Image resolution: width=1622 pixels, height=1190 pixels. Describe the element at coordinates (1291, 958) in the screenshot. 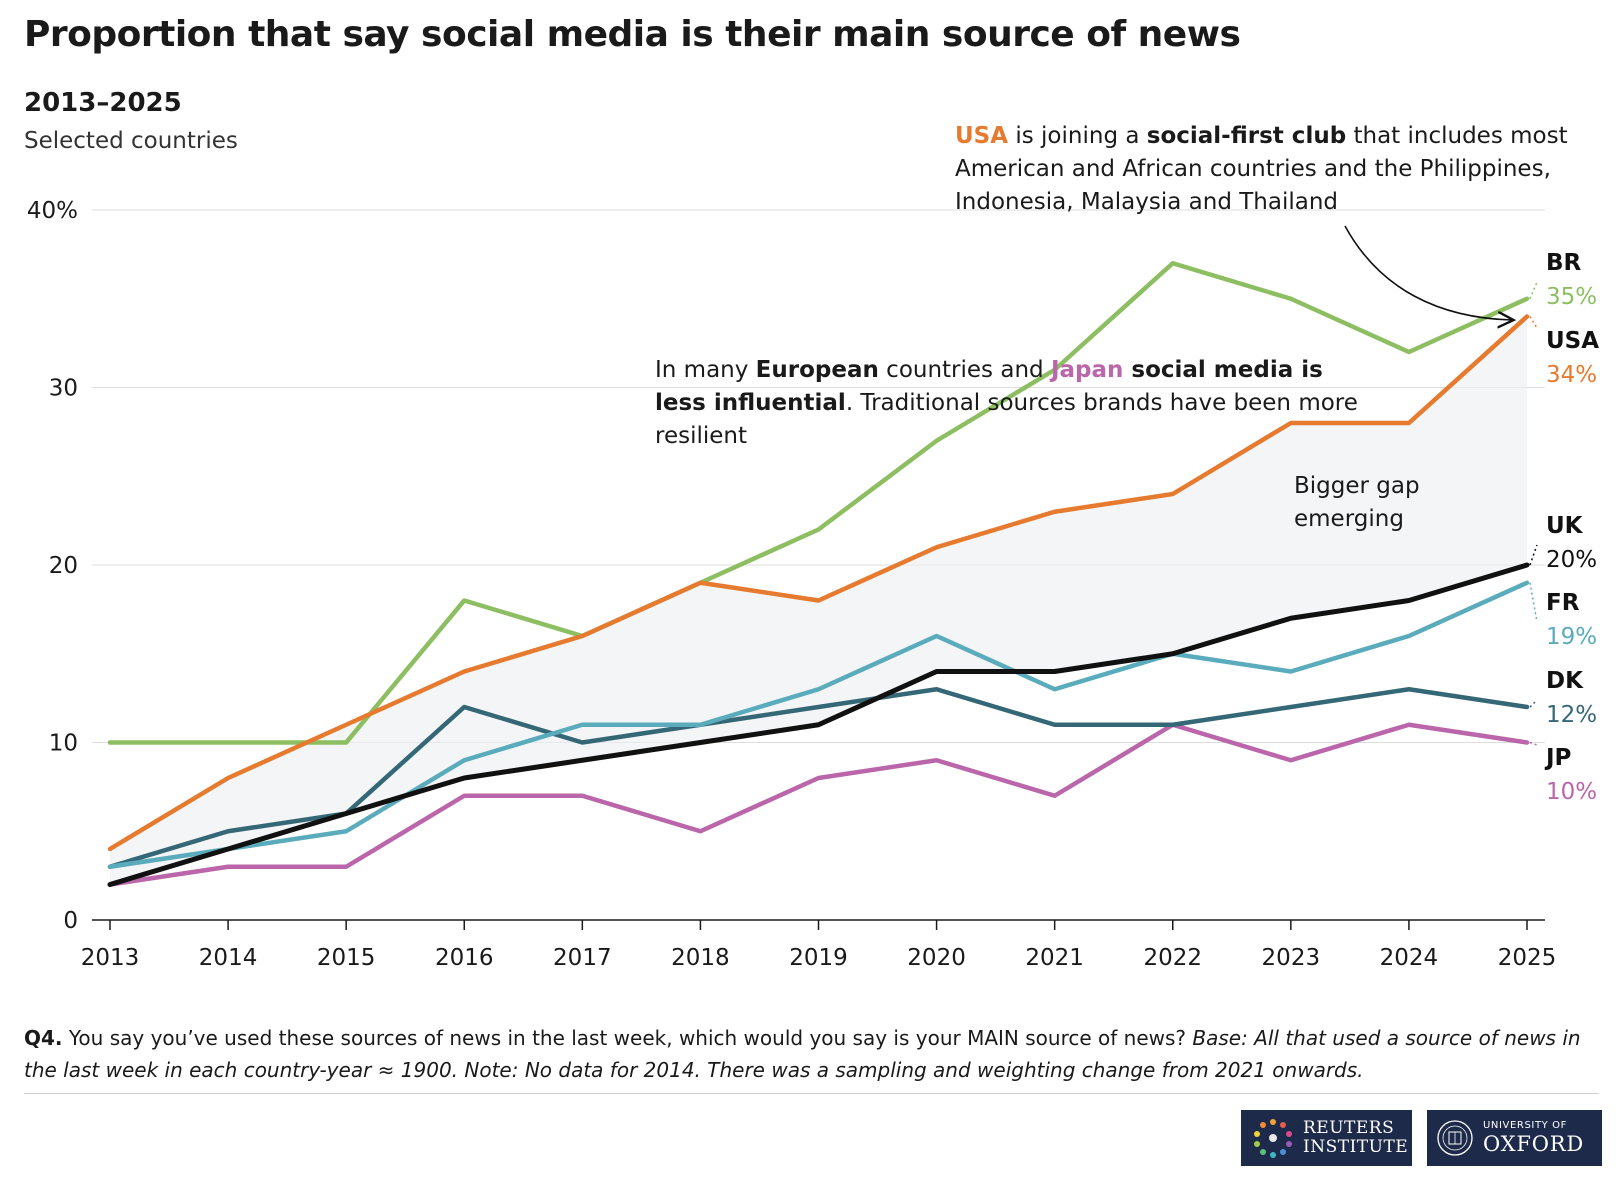

I see `x-tick-label: 2023` at that location.